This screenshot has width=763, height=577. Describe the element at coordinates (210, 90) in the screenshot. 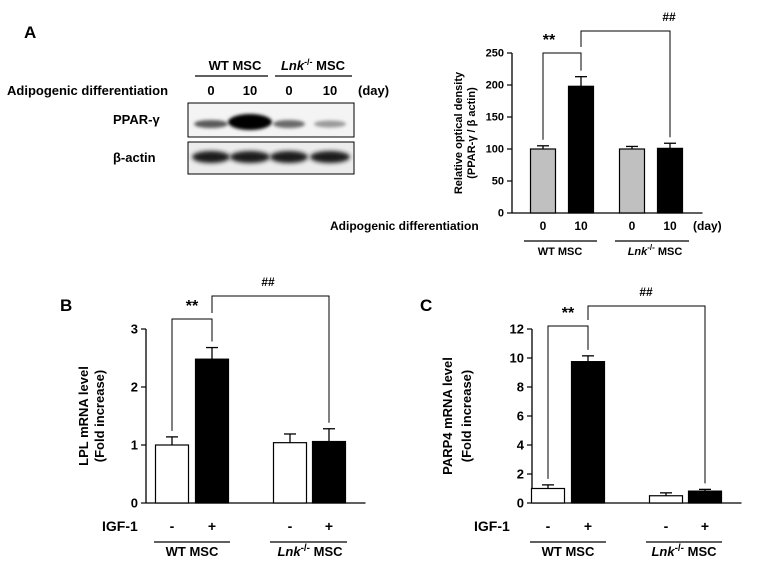

I see `blot-day-1: 0` at that location.